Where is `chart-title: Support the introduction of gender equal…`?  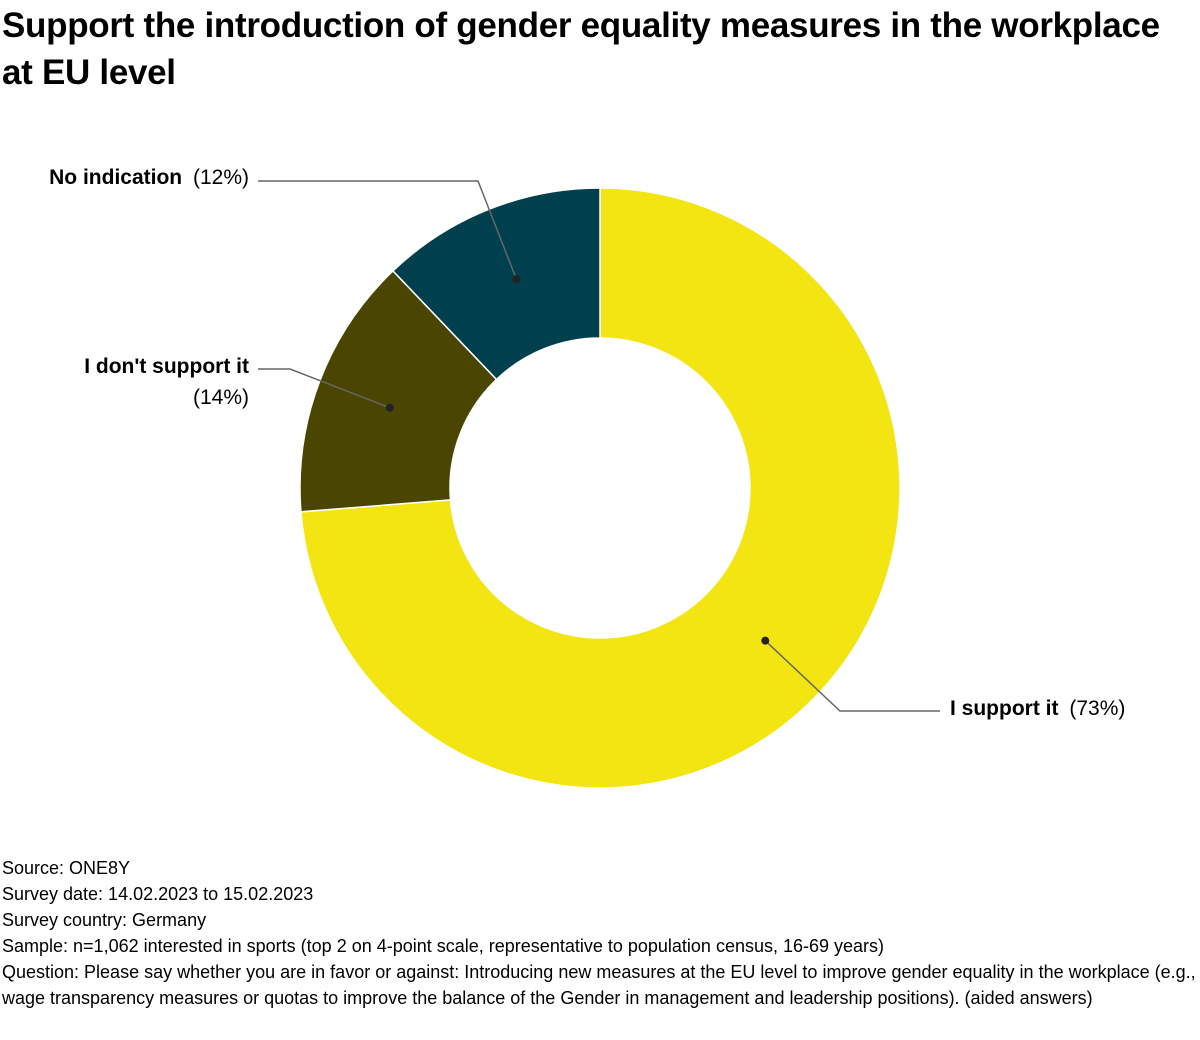
chart-title: Support the introduction of gender equal… is located at coordinates (581, 49).